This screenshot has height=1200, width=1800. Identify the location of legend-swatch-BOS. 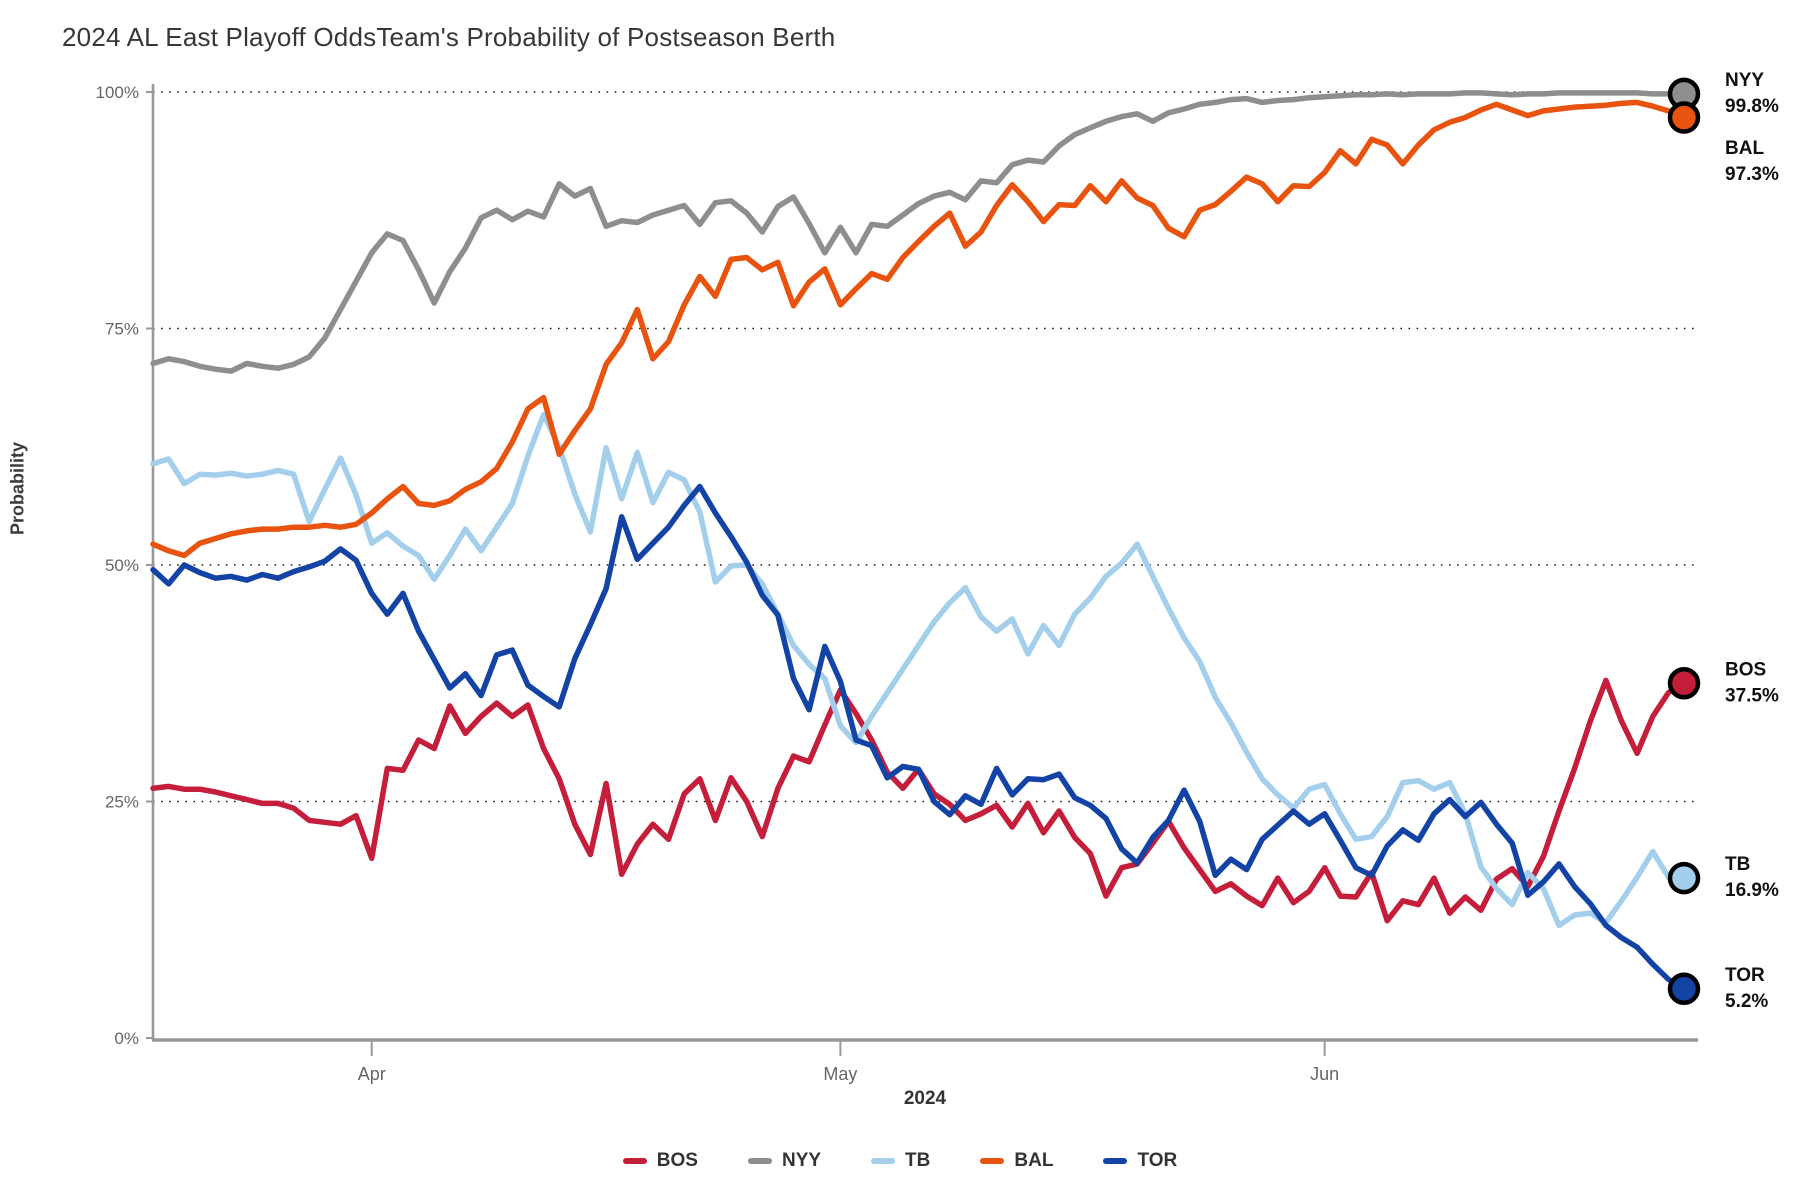
(634, 1161).